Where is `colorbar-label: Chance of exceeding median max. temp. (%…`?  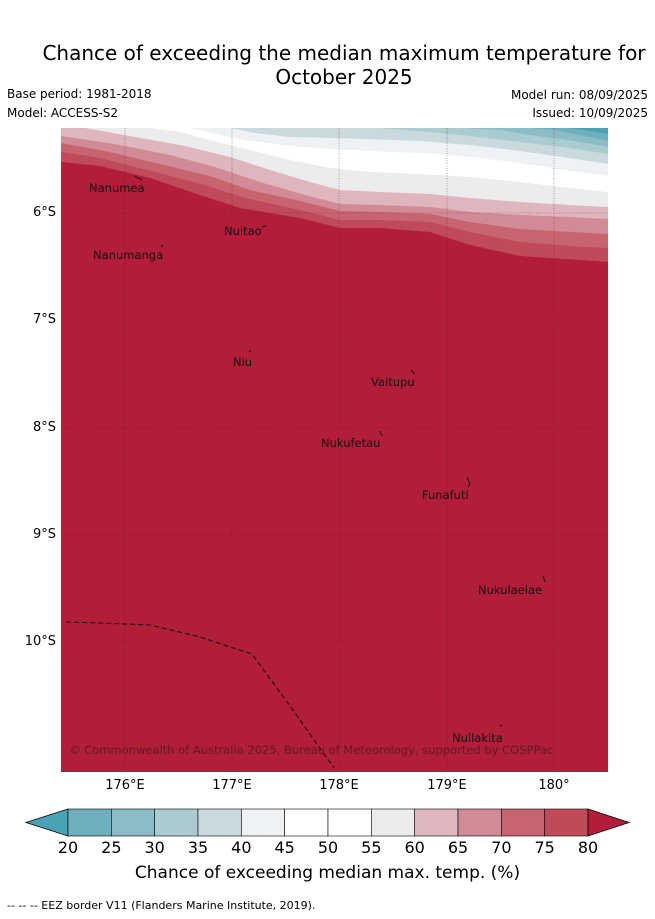 colorbar-label: Chance of exceeding median max. temp. (%… is located at coordinates (327, 873).